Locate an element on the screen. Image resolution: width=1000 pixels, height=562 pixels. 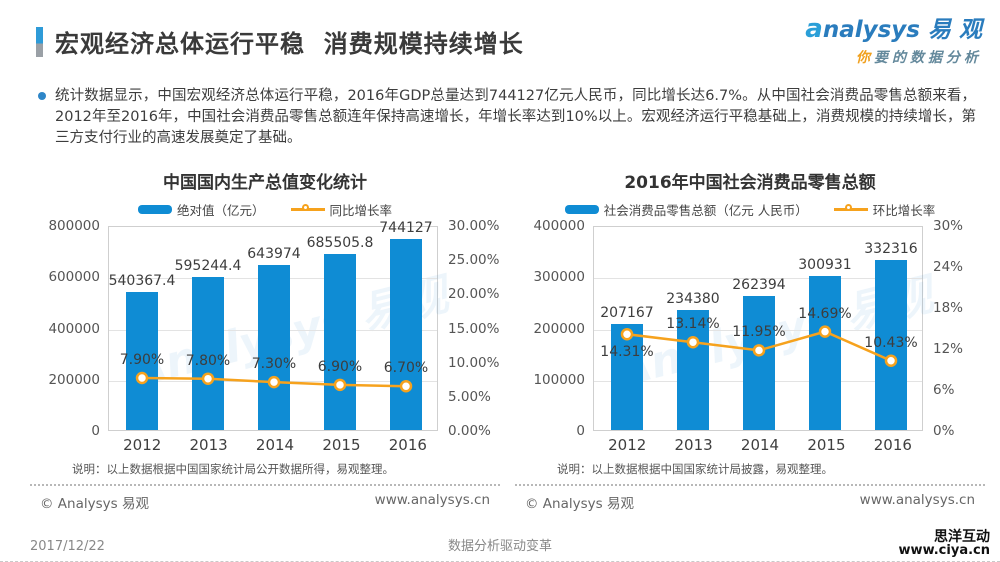
x-tick-label: 2013 is located at coordinates (208, 445).